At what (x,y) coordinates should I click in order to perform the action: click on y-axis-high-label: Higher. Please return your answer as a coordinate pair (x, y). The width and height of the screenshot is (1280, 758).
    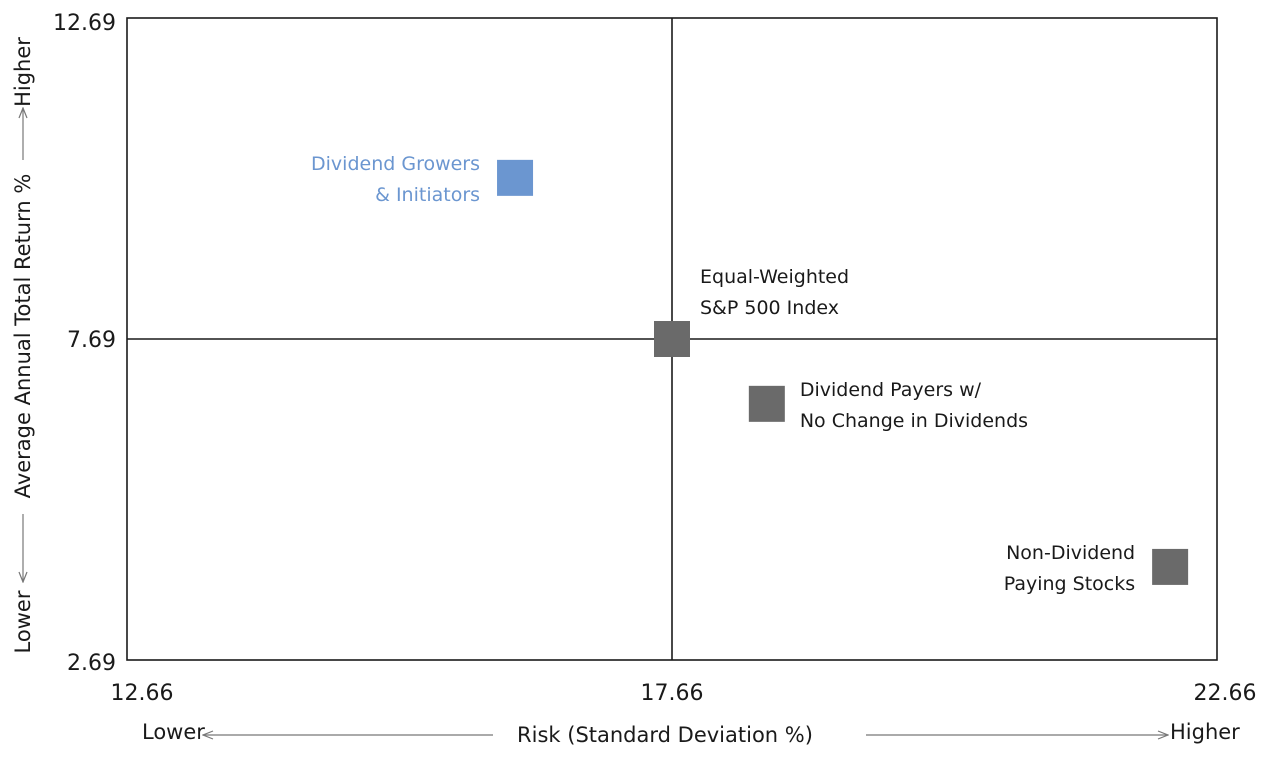
    Looking at the image, I should click on (23, 72).